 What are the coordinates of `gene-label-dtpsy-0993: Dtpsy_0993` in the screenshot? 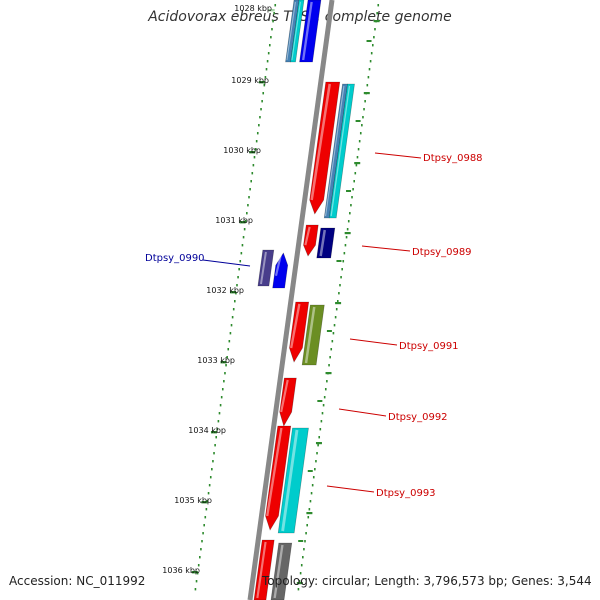 It's located at (406, 493).